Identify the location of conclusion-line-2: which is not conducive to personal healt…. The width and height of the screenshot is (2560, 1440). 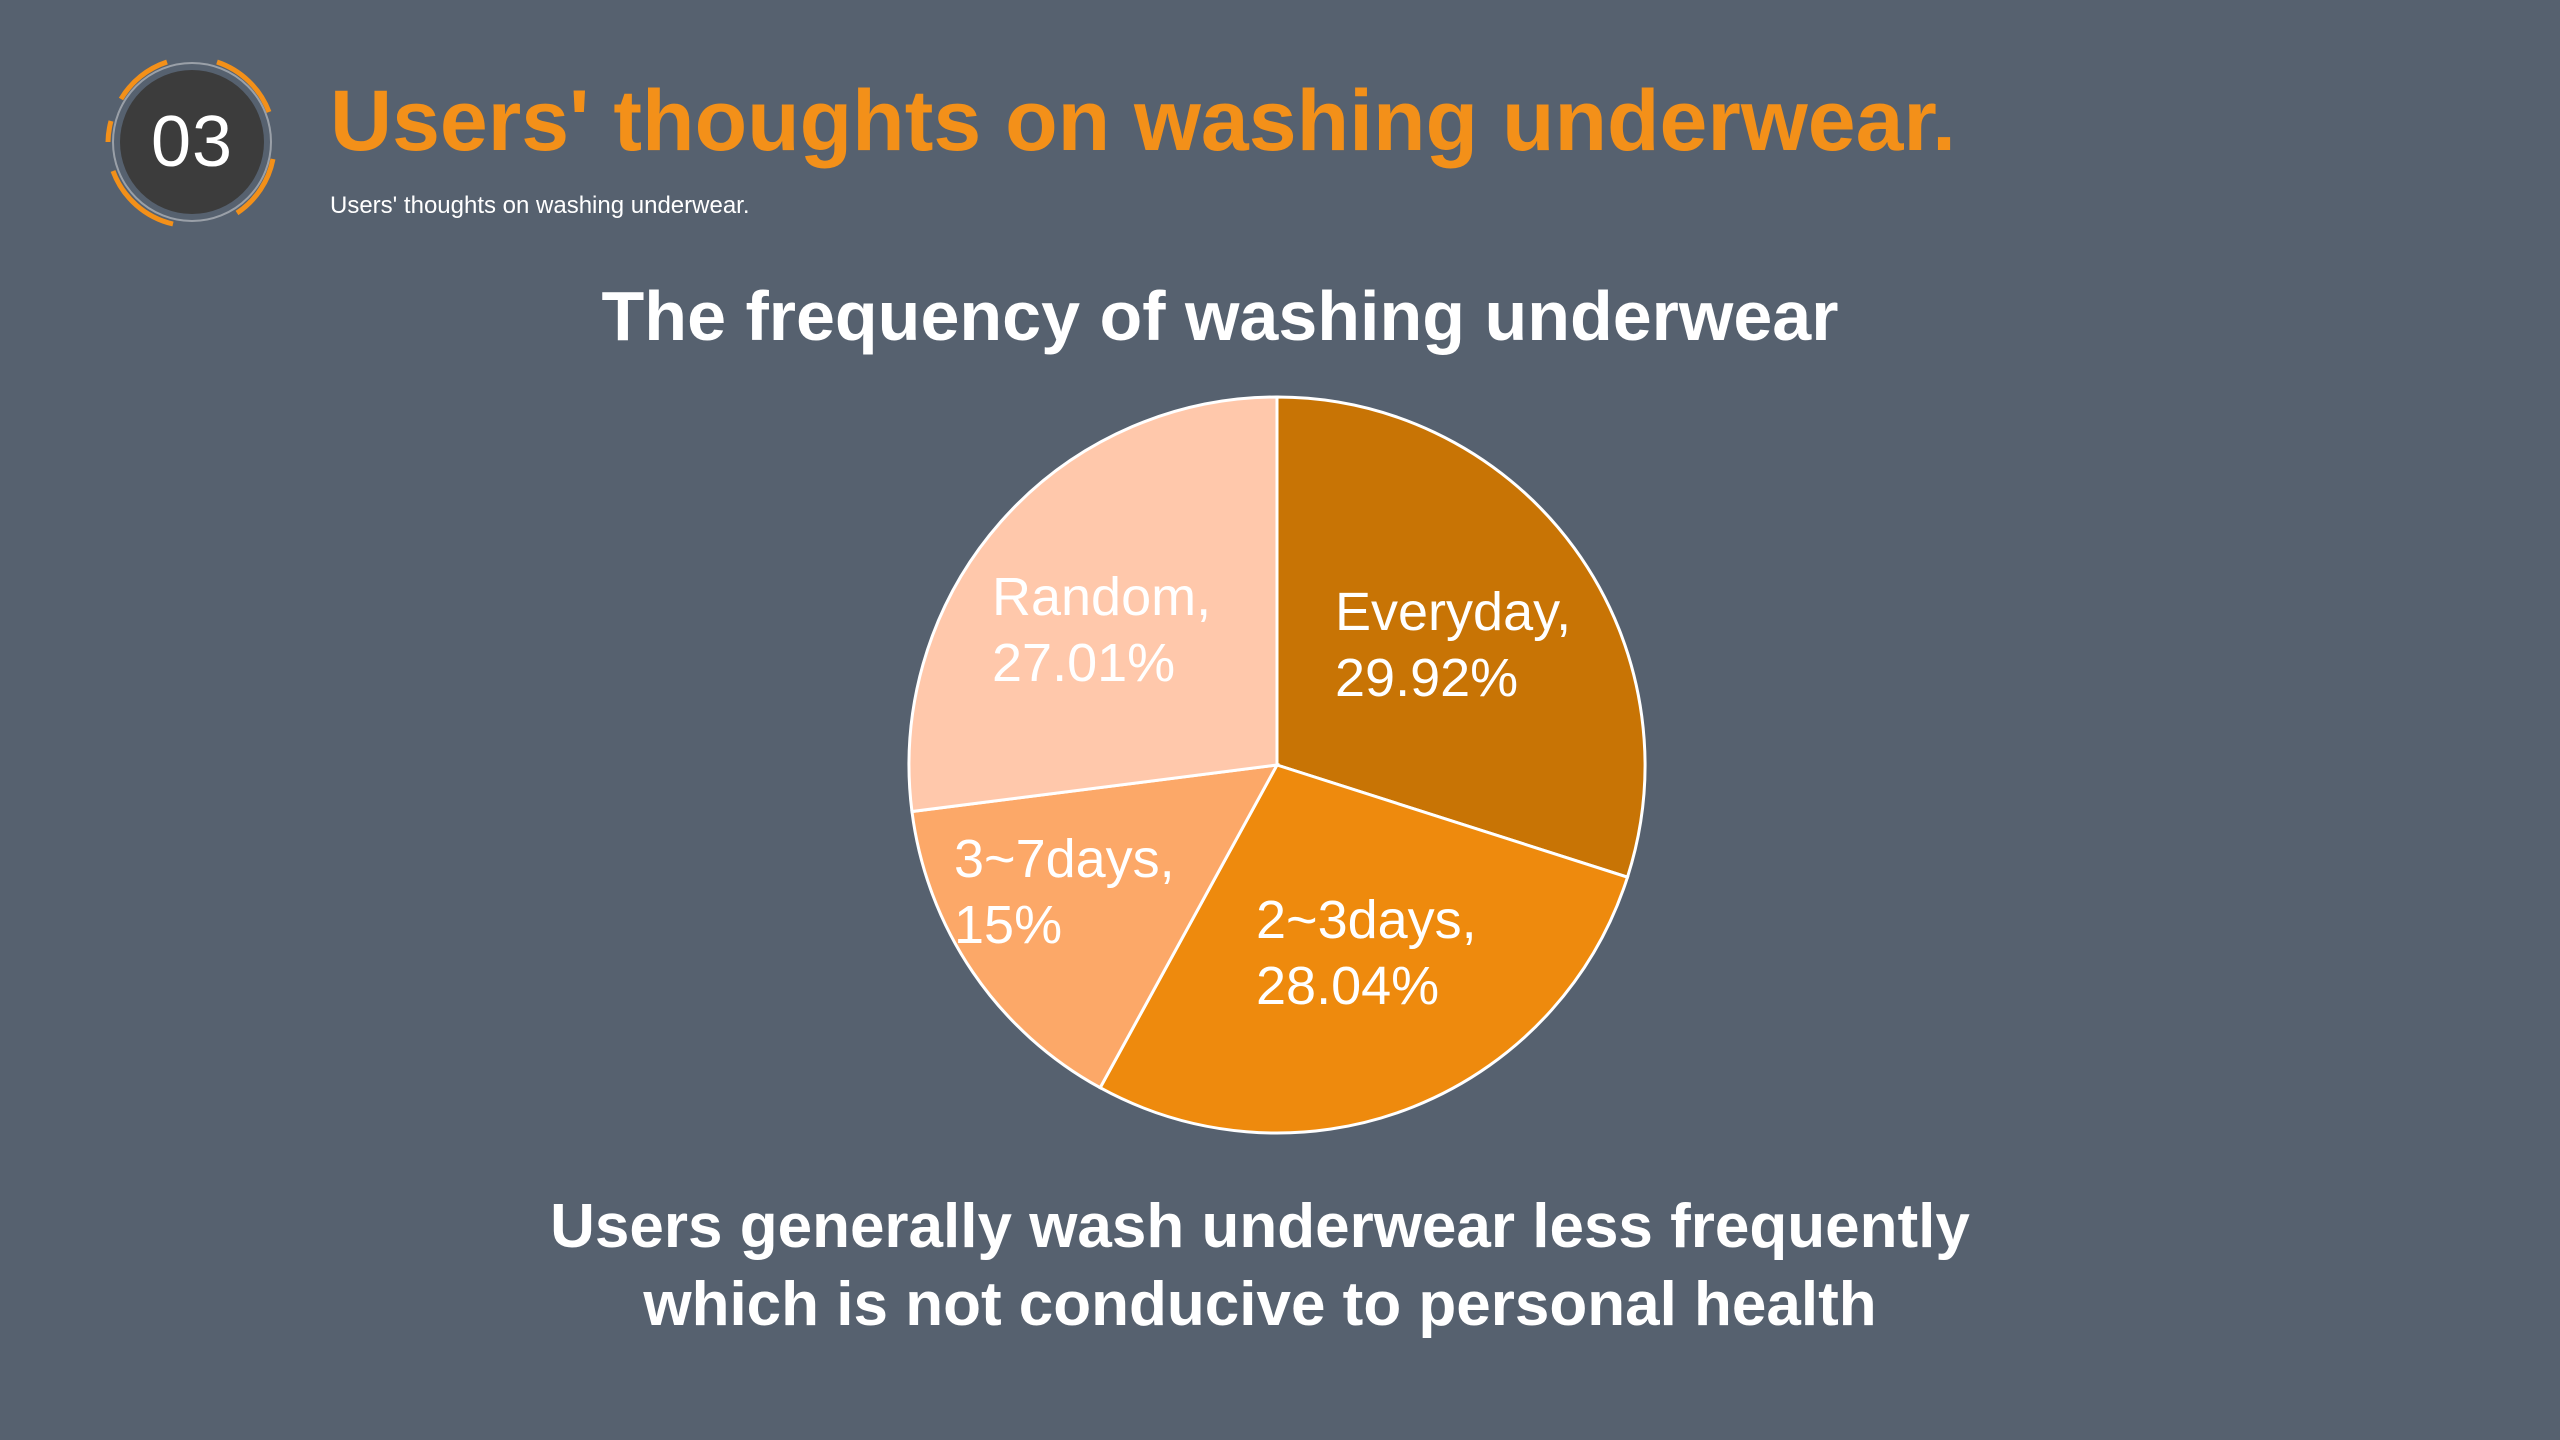
(1260, 1304).